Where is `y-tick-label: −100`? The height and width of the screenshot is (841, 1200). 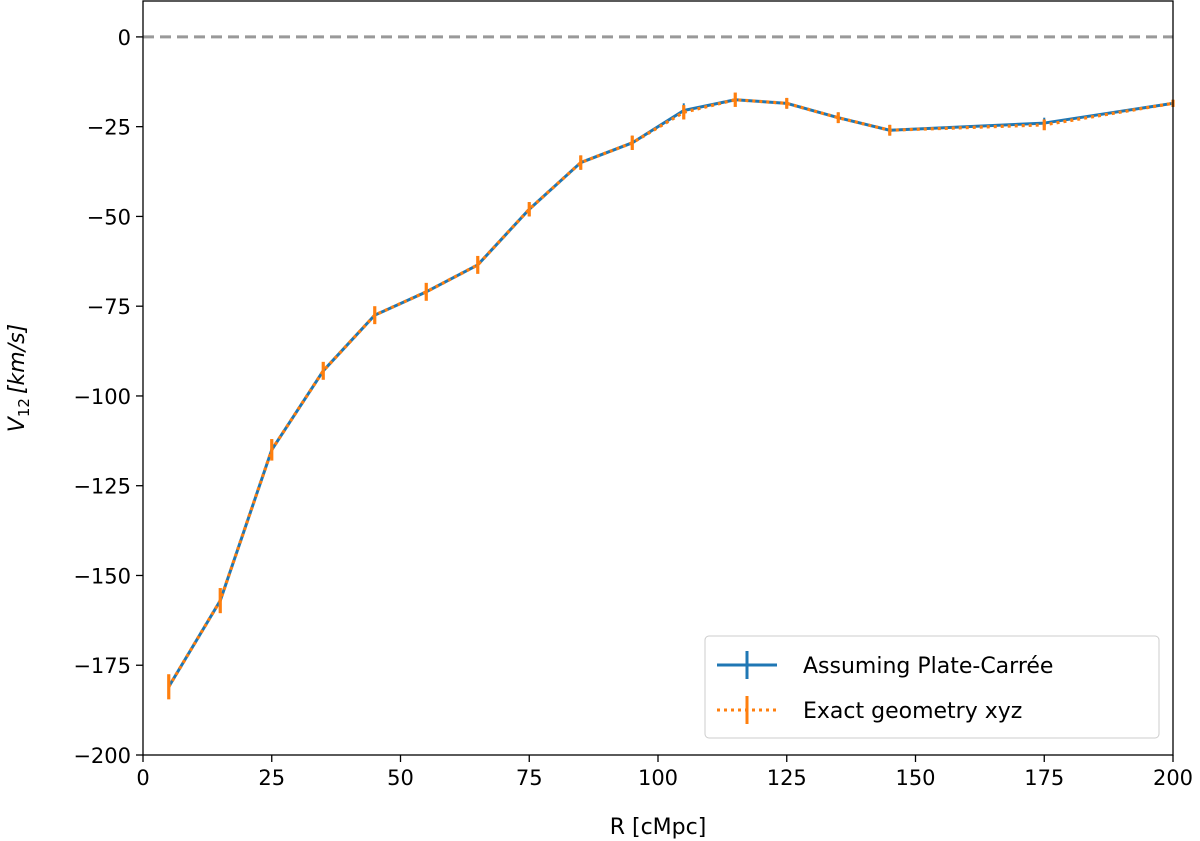 y-tick-label: −100 is located at coordinates (102, 397).